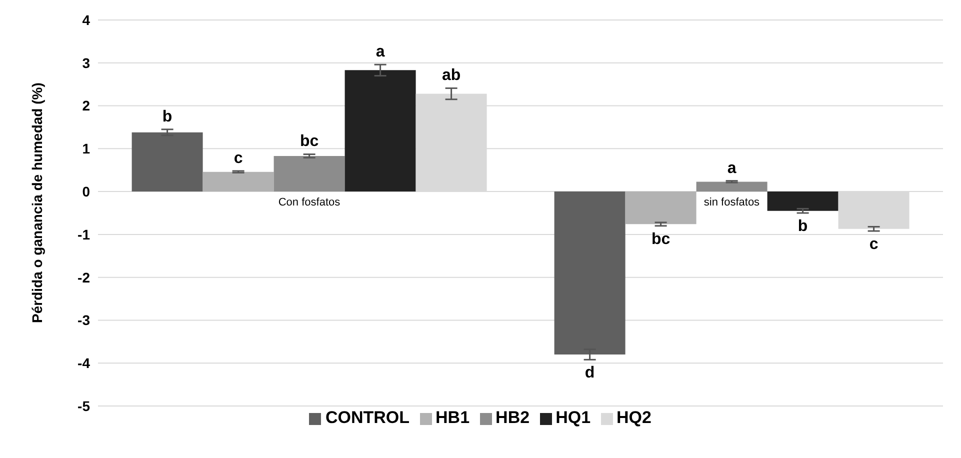 This screenshot has width=961, height=458. What do you see at coordinates (86, 106) in the screenshot?
I see `y-tick-label: 2` at bounding box center [86, 106].